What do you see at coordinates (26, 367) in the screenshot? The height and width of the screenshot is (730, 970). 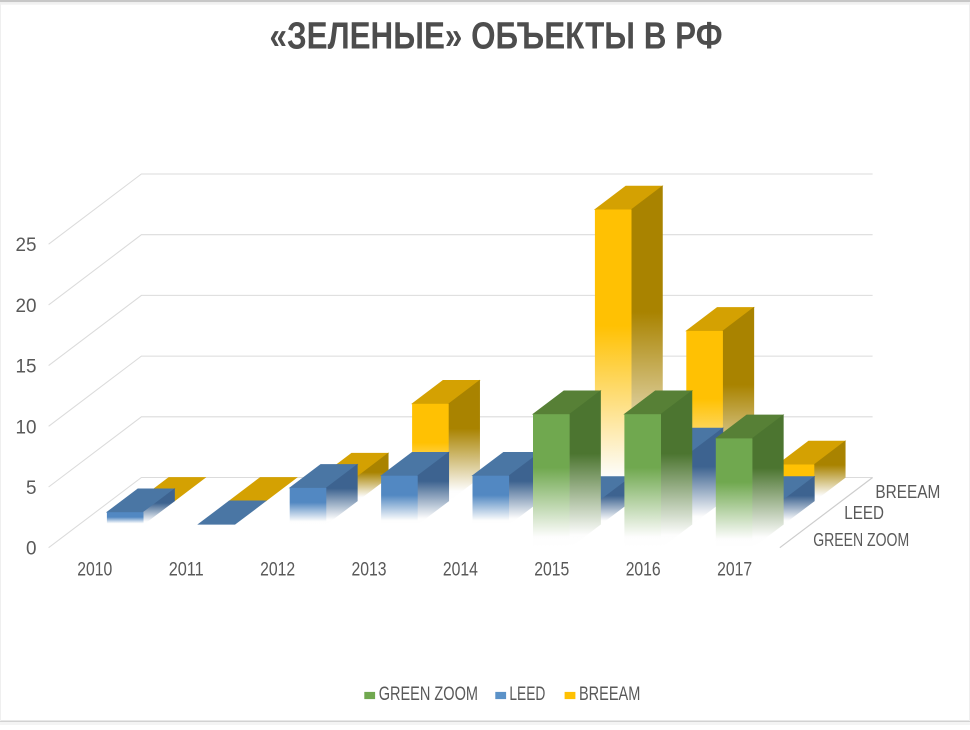 I see `svg-text: 15` at bounding box center [26, 367].